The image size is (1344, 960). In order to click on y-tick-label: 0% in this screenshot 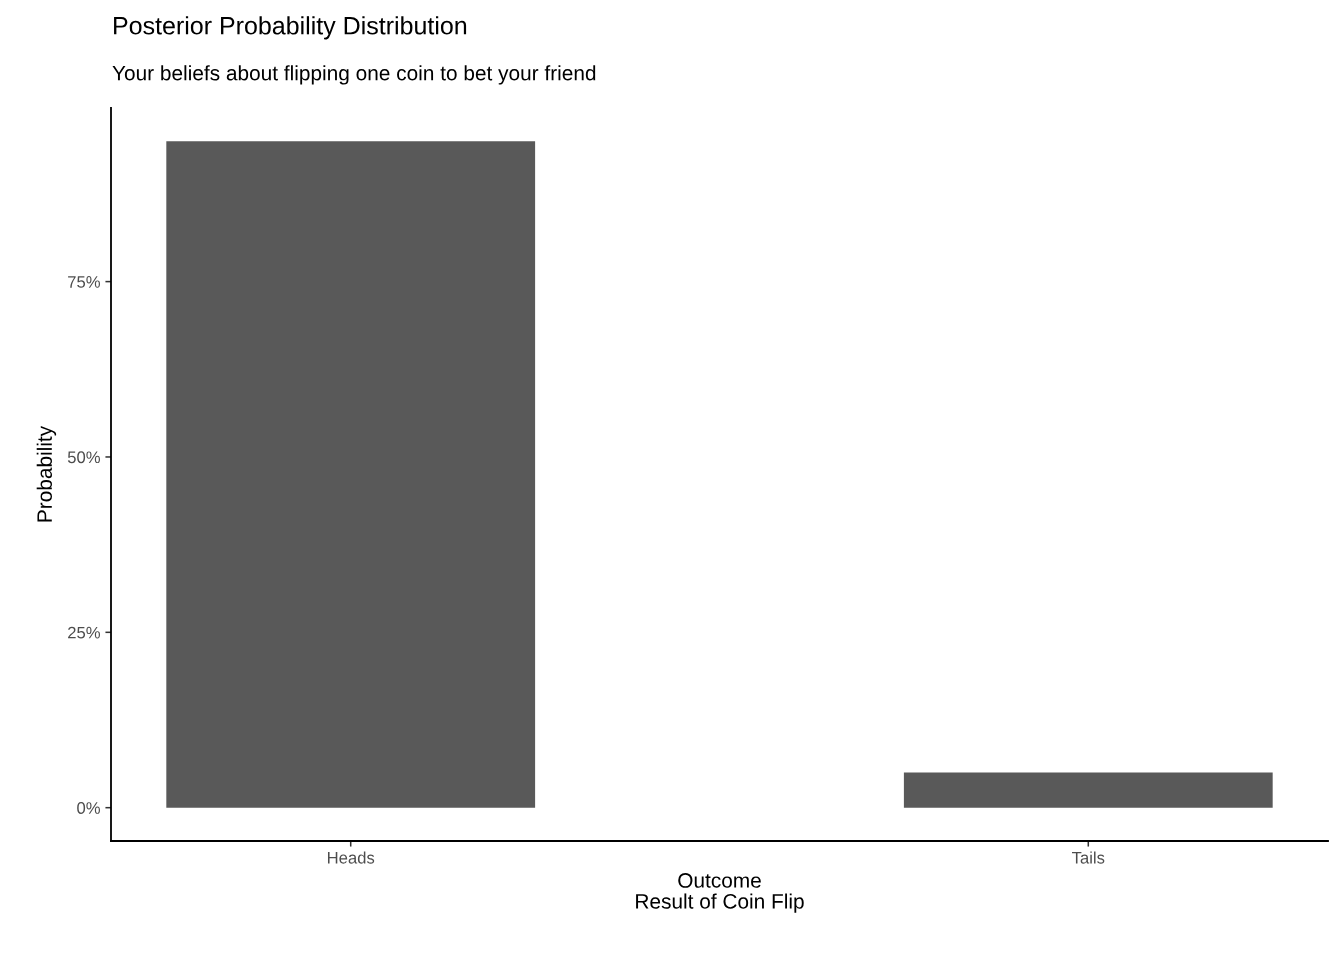, I will do `click(88, 808)`.